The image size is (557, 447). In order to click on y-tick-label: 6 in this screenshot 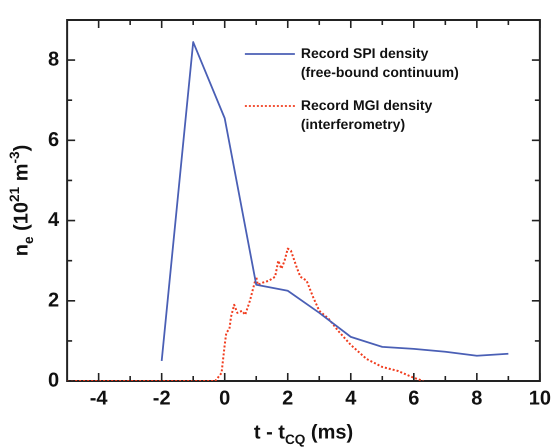, I will do `click(54, 139)`.